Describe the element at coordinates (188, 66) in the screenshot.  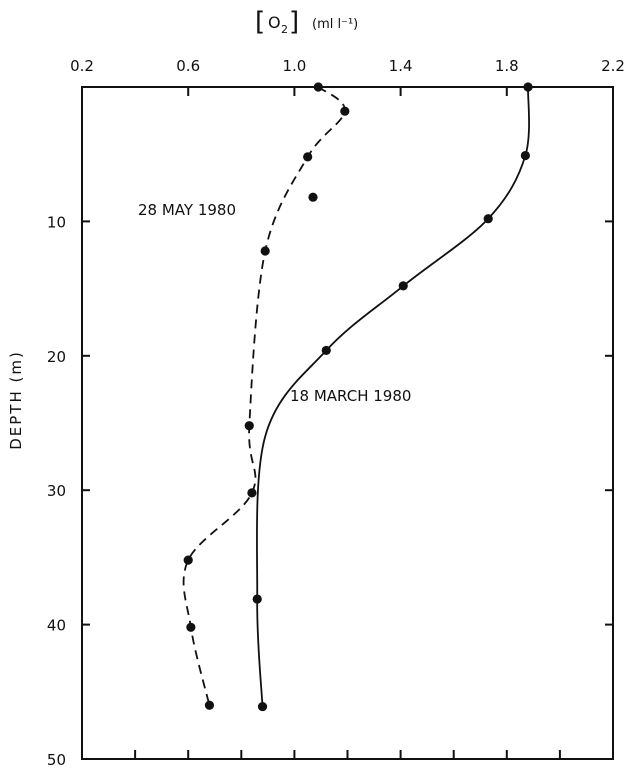
I see `x-tick-label: 0.6` at that location.